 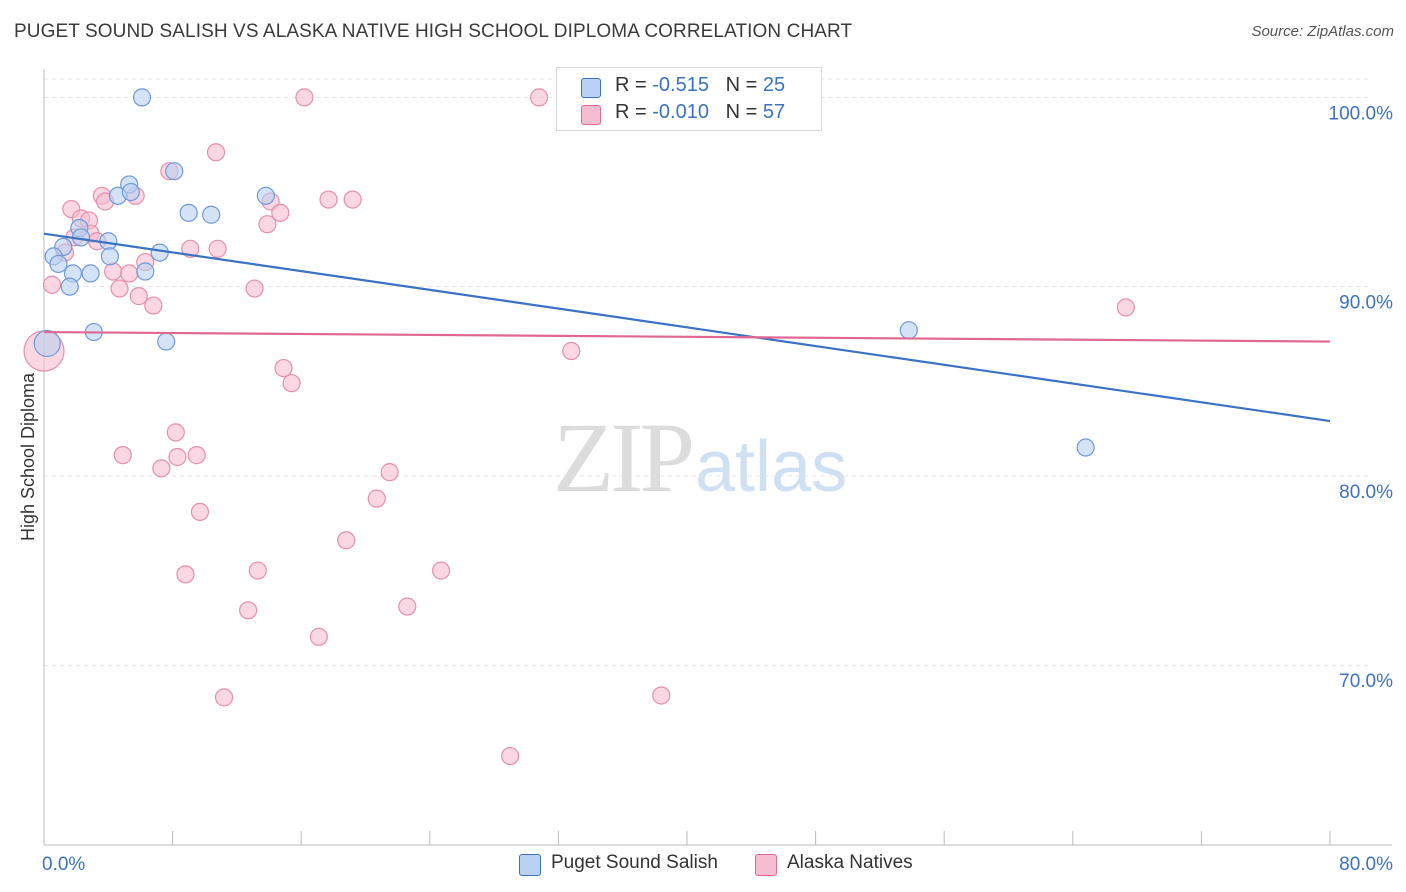 I want to click on y-tick-label: 90.0%, so click(x=1366, y=303).